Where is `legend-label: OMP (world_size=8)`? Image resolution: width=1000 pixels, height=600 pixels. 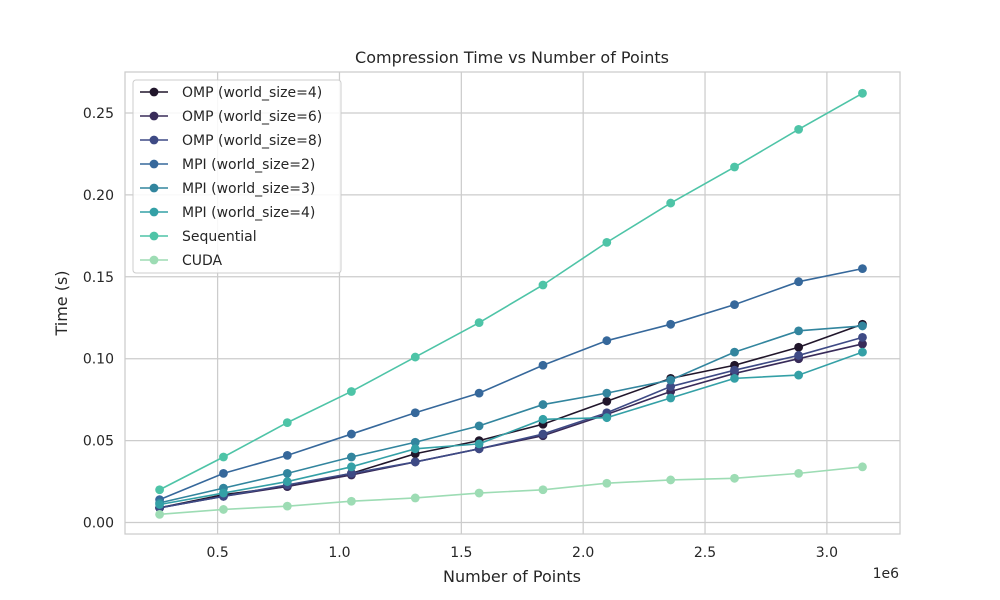
legend-label: OMP (world_size=8) is located at coordinates (252, 141).